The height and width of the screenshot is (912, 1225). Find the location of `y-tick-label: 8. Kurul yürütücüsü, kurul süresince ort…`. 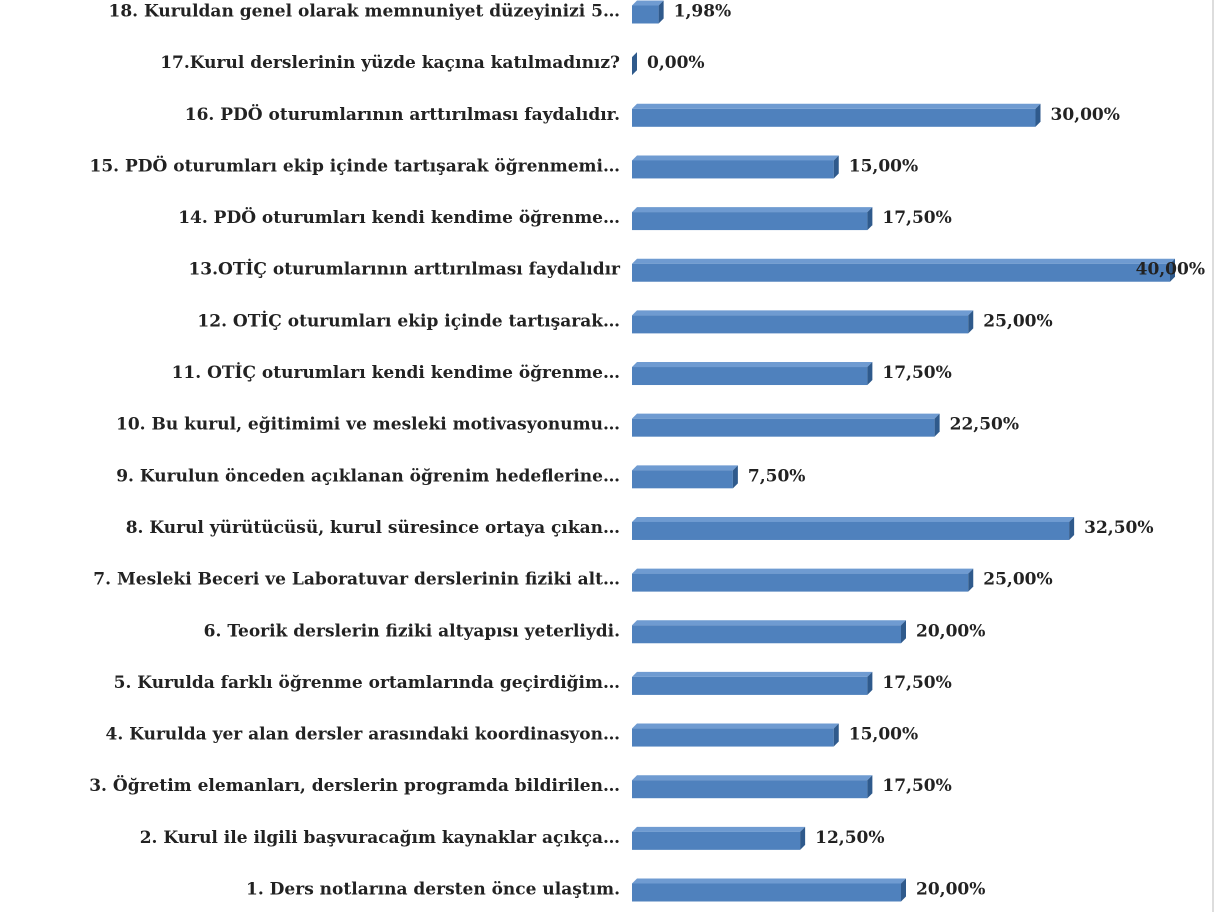

y-tick-label: 8. Kurul yürütücüsü, kurul süresince ort… is located at coordinates (373, 528).